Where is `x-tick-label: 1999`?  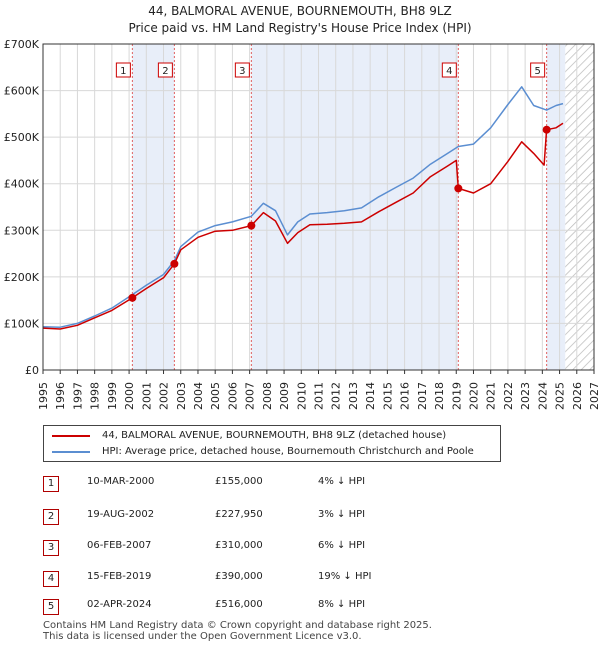
x-tick-label: 1999 is located at coordinates (112, 396).